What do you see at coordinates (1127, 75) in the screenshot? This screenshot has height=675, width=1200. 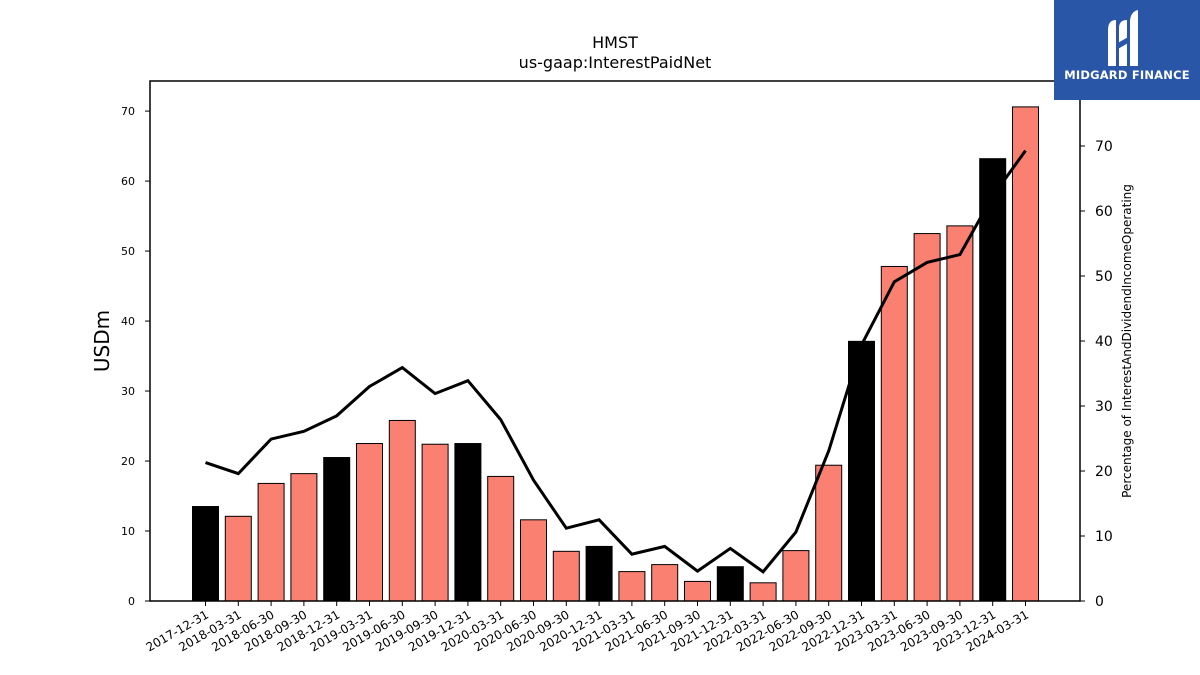 I see `logo-text: MIDGARD FINANCE` at bounding box center [1127, 75].